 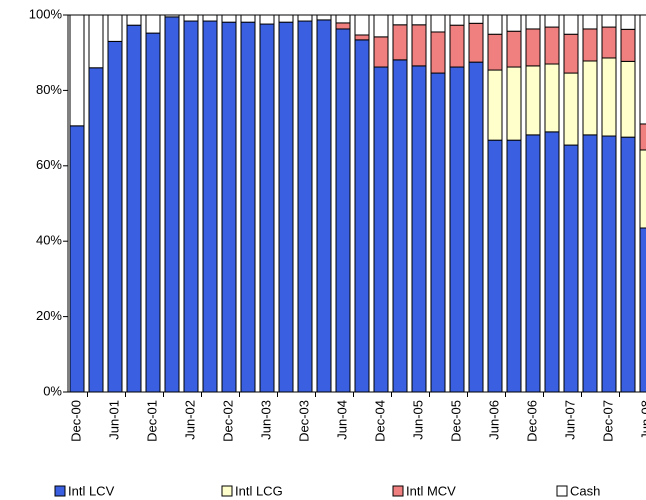 I want to click on x-tick-label: Dec-03, so click(x=303, y=421).